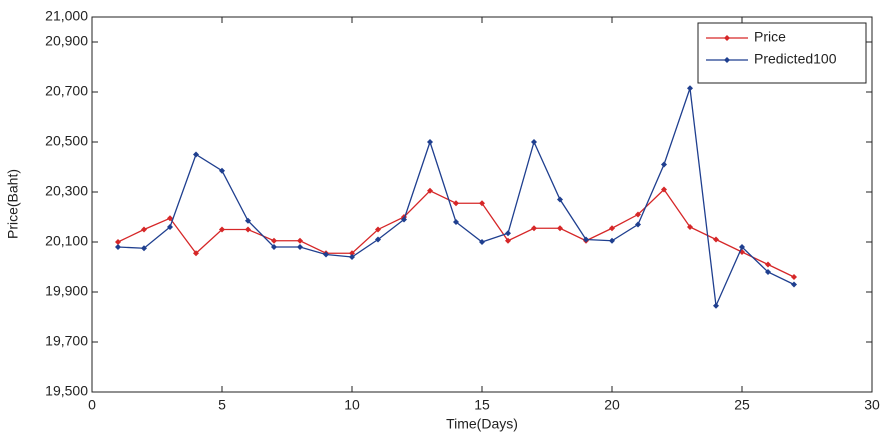 This screenshot has width=884, height=441. What do you see at coordinates (612, 405) in the screenshot?
I see `x-tick-label: 20` at bounding box center [612, 405].